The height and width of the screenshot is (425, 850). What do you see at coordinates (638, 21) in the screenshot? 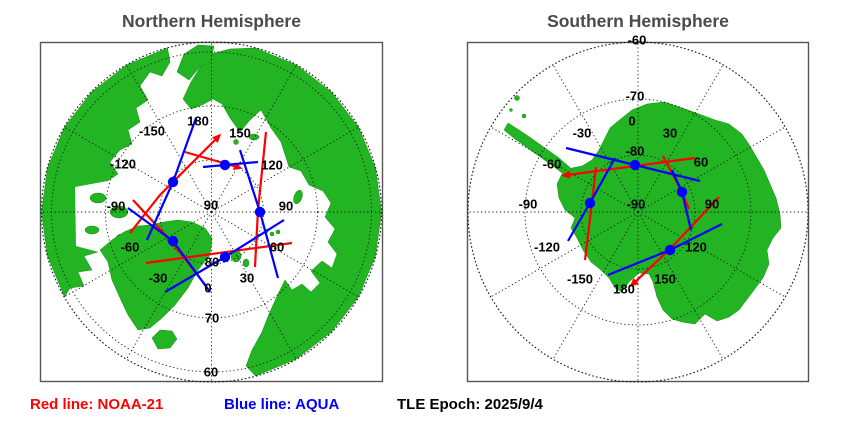
I see `southern-hemisphere-title: Southern Hemisphere` at bounding box center [638, 21].